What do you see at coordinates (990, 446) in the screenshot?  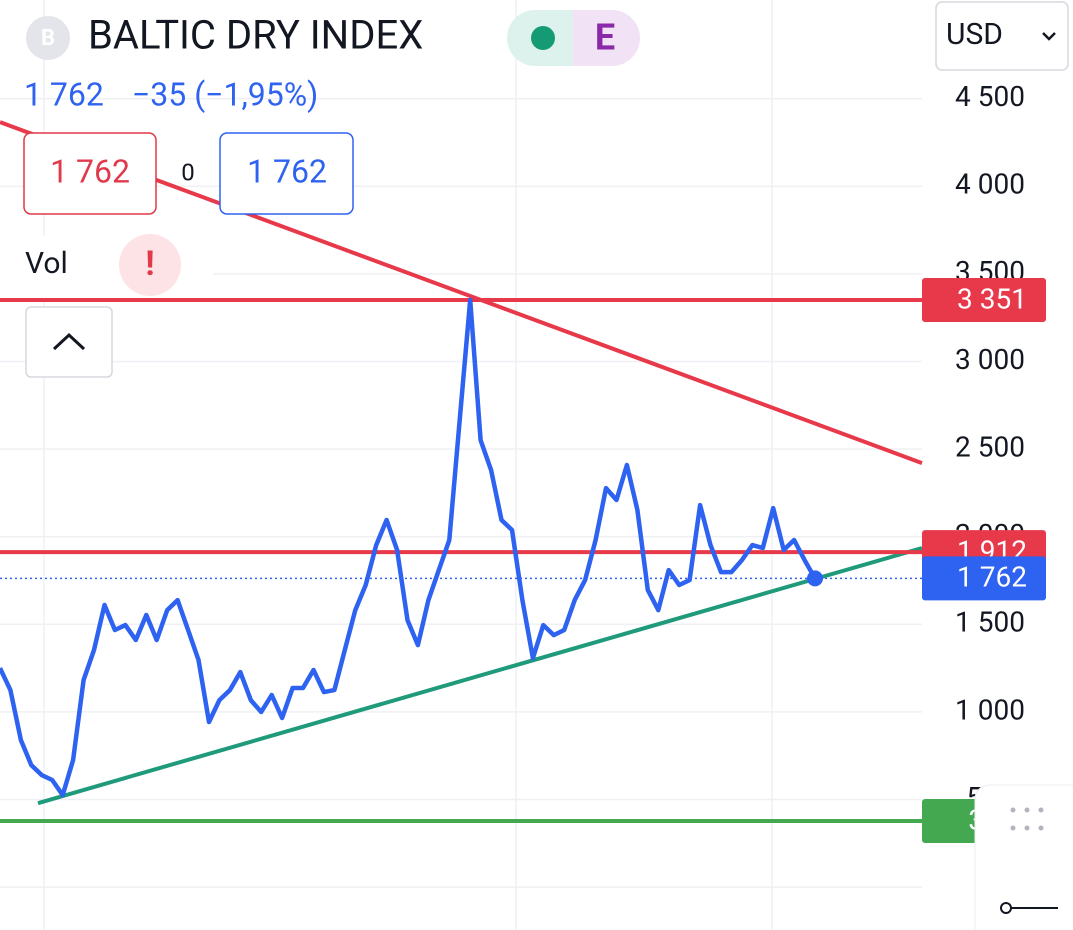 I see `y-tick-label: 2 500` at bounding box center [990, 446].